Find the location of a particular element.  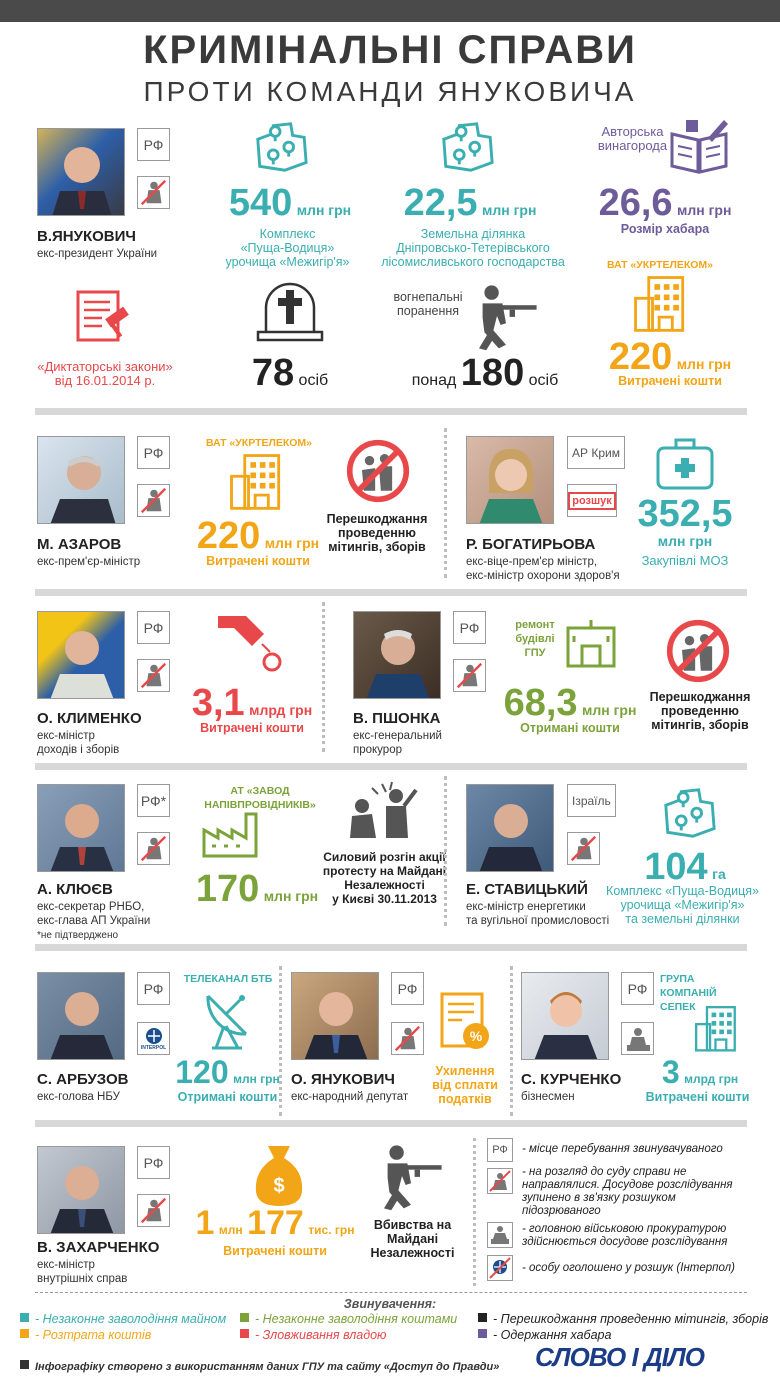

person-position: бізнесмен is located at coordinates (548, 1097).